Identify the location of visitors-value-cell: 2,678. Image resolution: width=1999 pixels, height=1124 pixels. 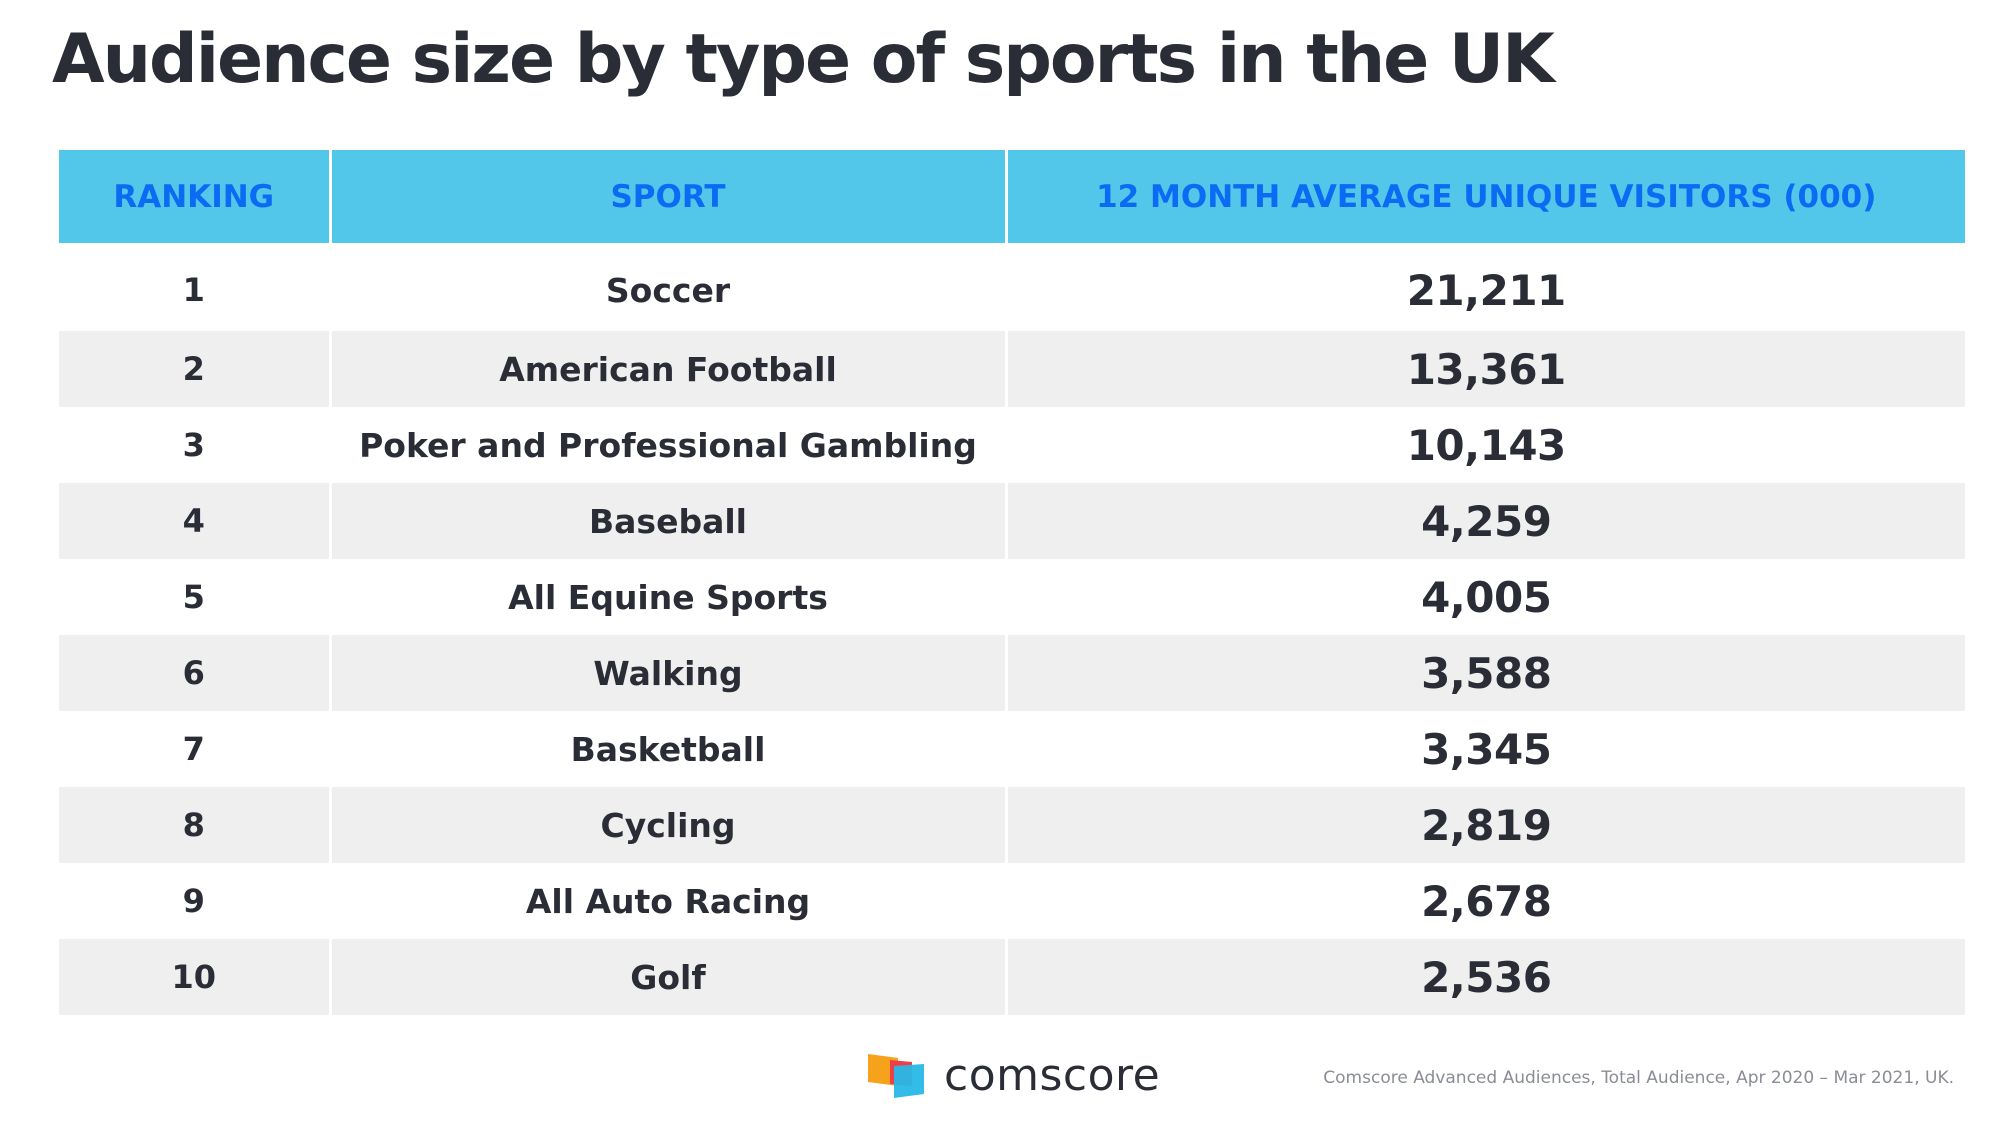
(1484, 901).